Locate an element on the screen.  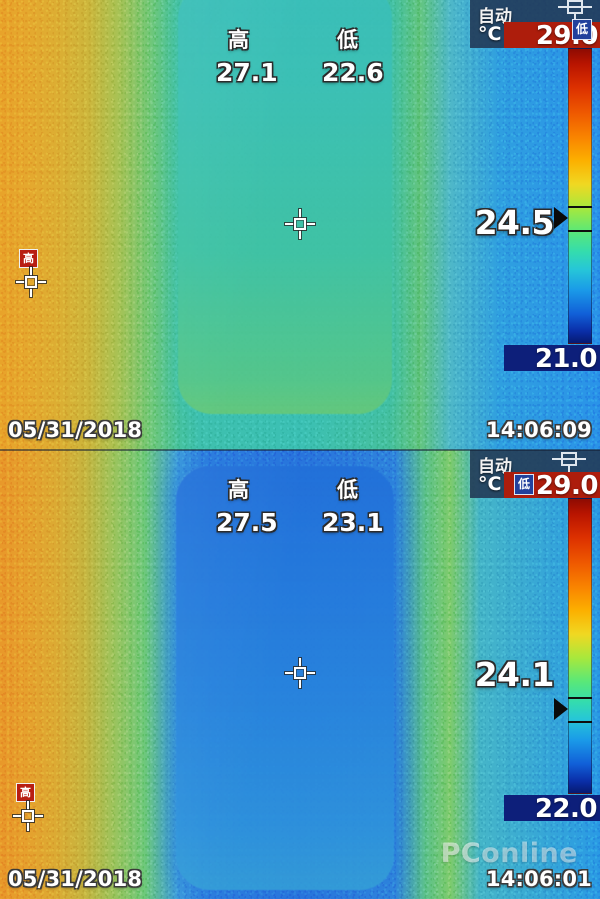
capture-date: 05/31/2018 is located at coordinates (75, 430).